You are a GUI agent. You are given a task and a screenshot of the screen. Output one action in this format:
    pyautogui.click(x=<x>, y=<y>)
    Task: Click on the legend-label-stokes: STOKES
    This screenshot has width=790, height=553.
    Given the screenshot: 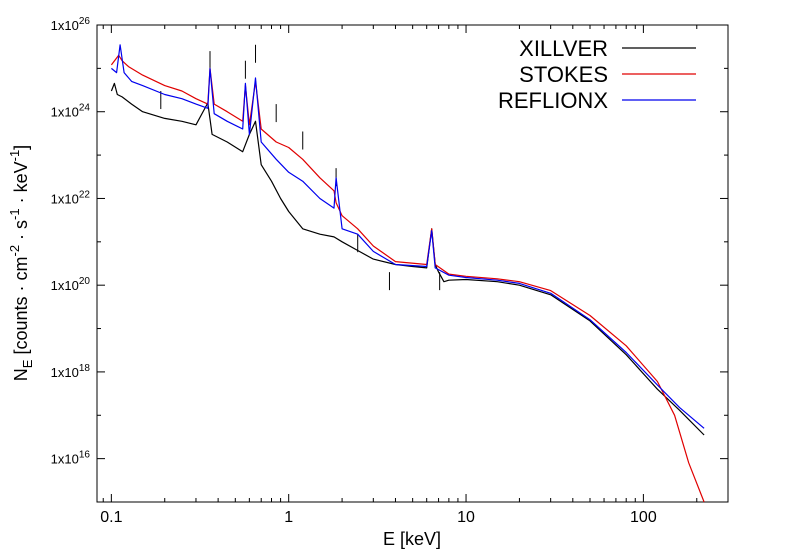 What is the action you would take?
    pyautogui.click(x=563, y=74)
    